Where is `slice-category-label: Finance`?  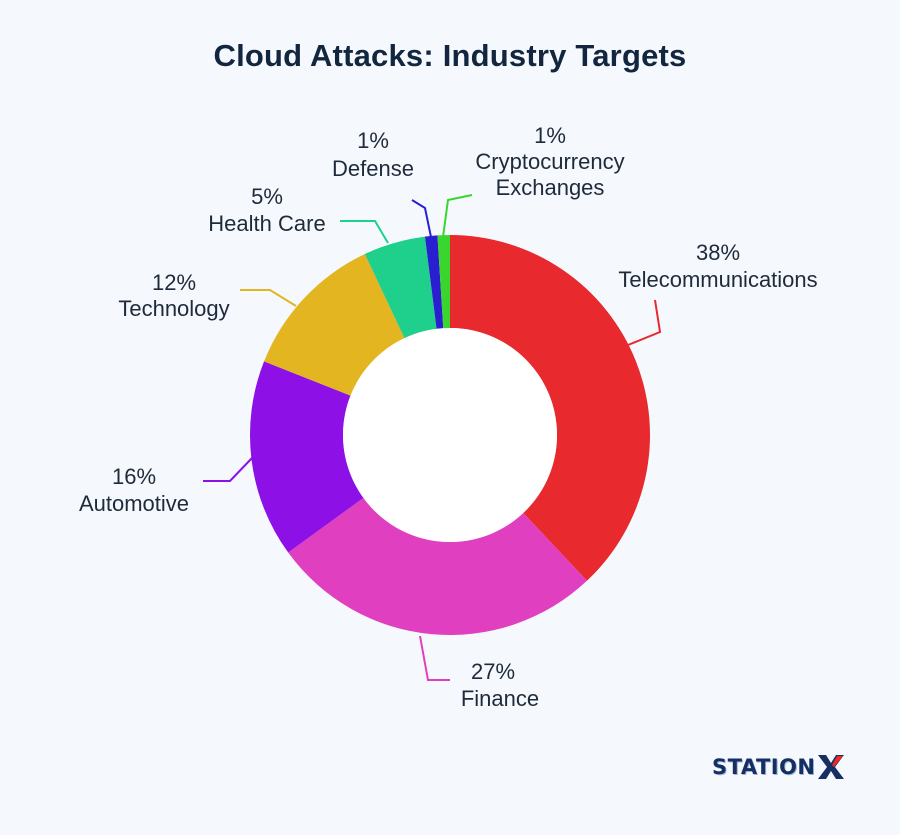
slice-category-label: Finance is located at coordinates (500, 698).